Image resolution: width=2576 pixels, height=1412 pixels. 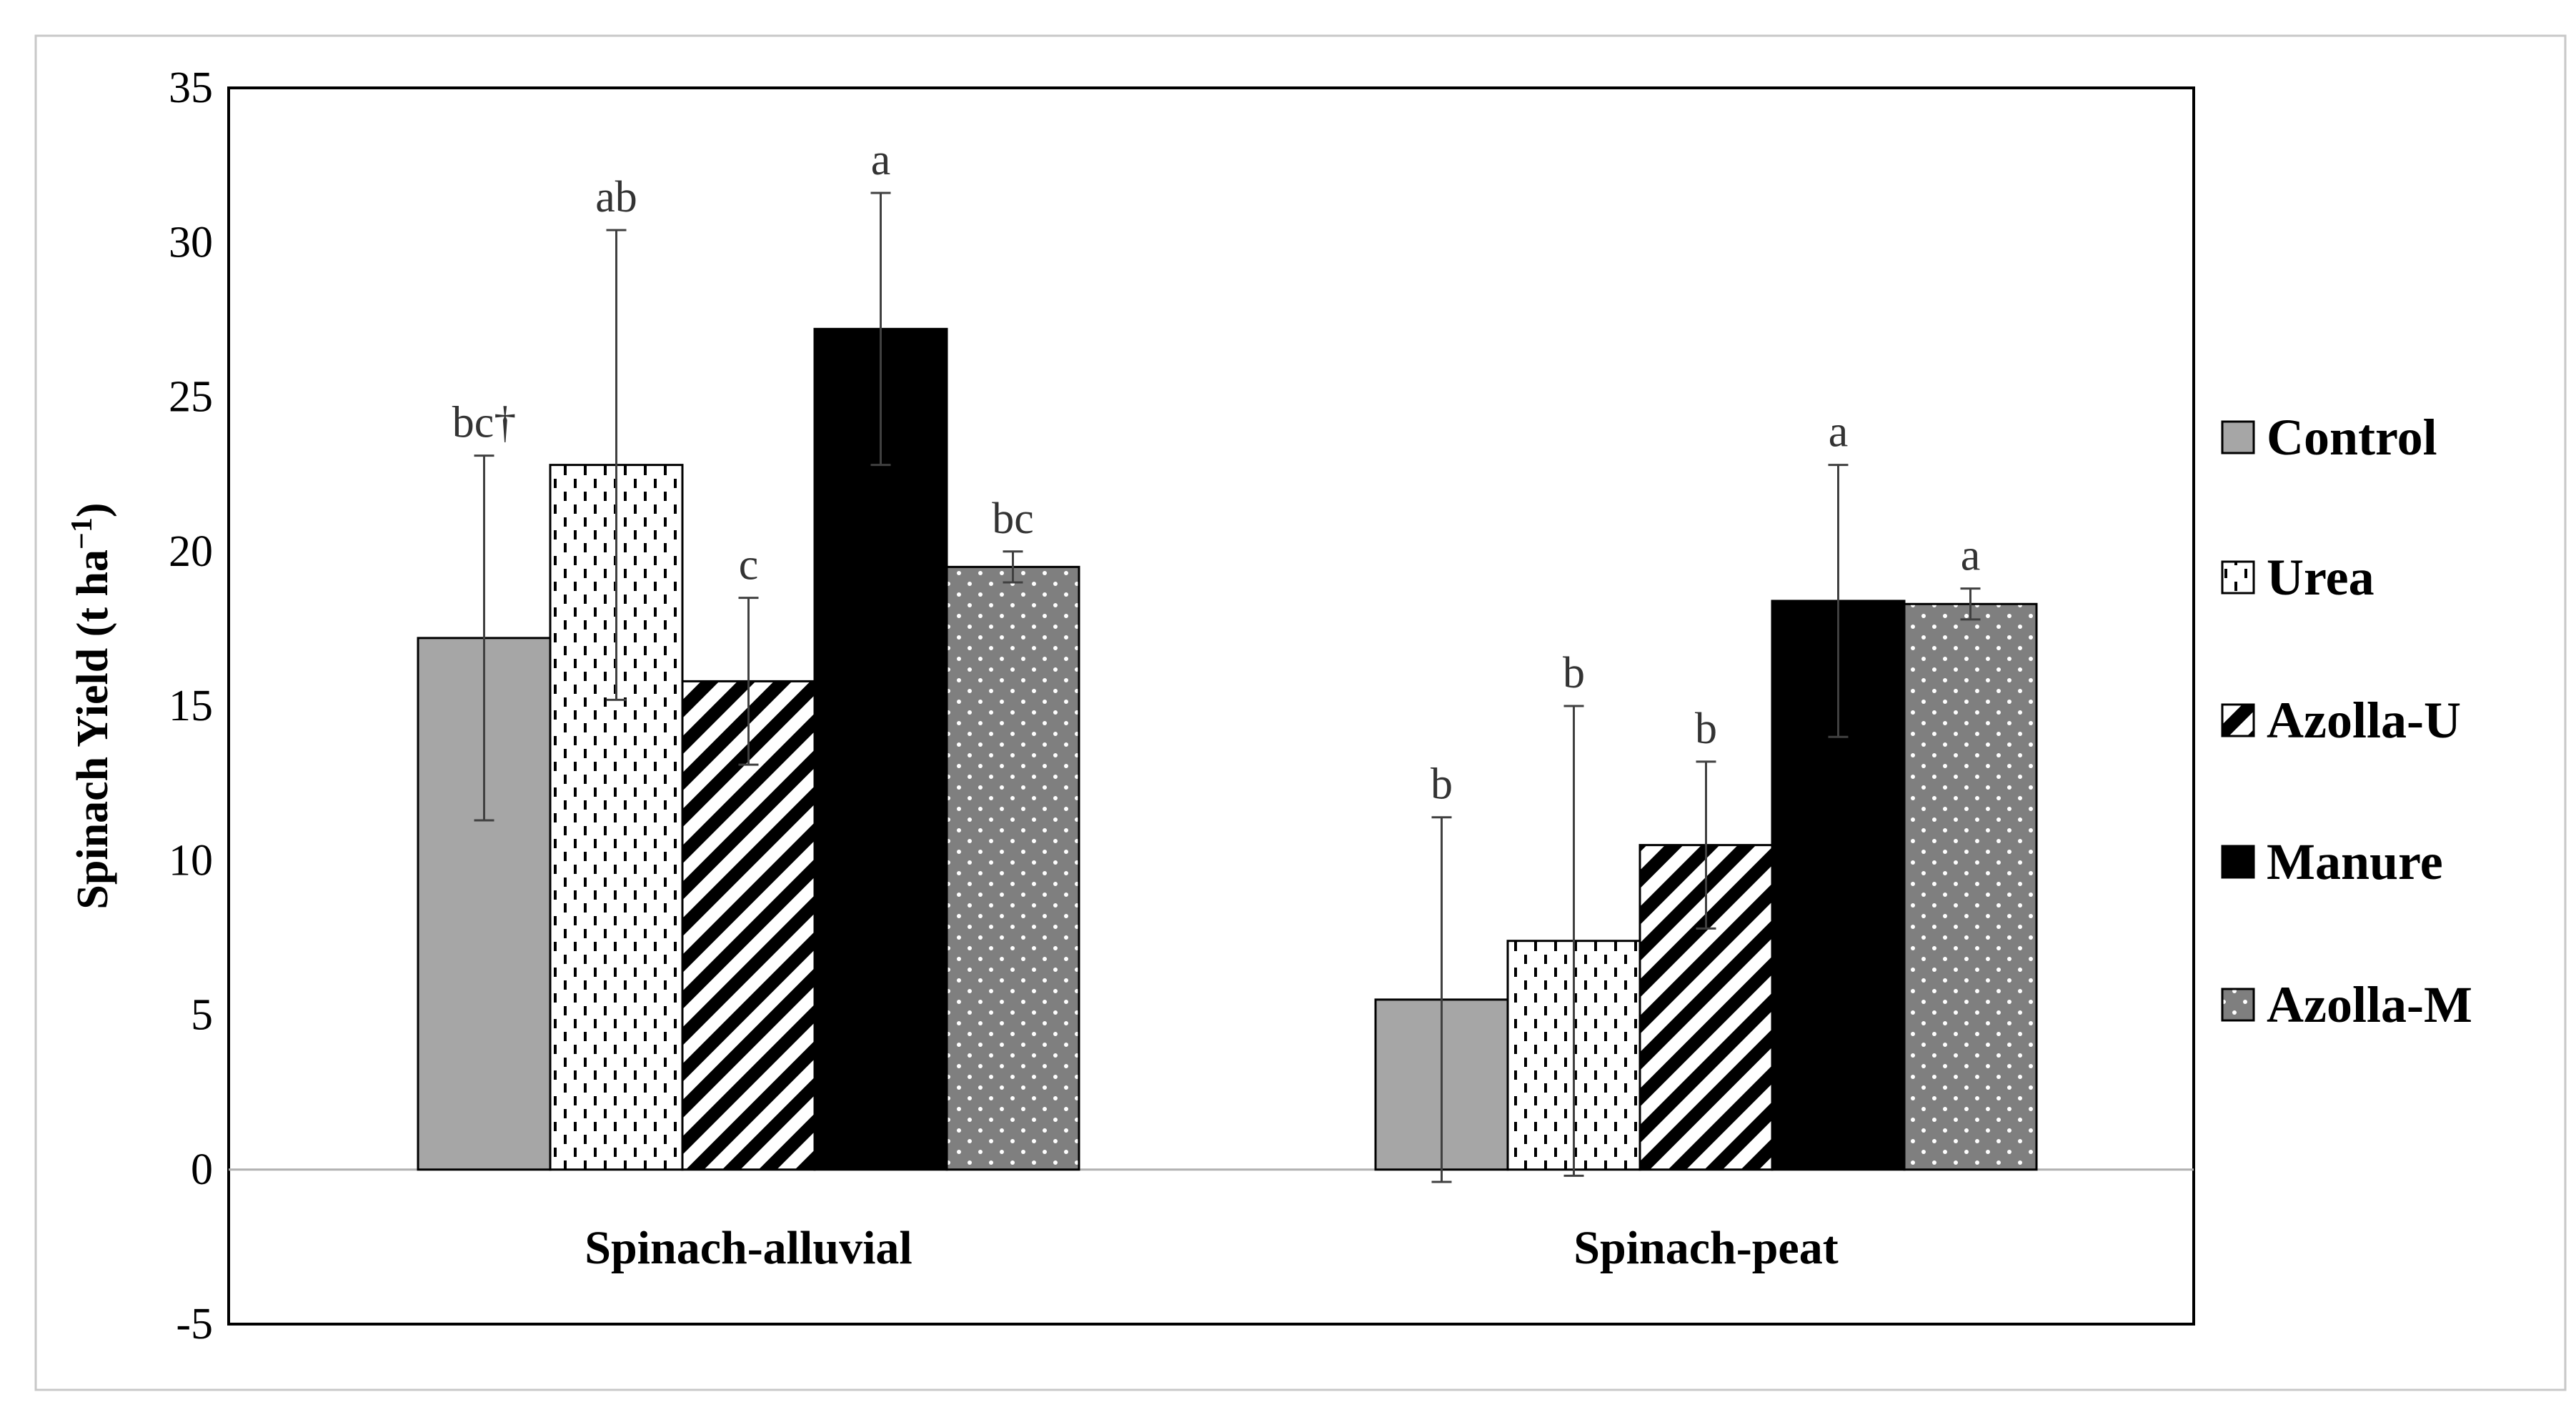 I want to click on legend-label: Control, so click(x=2352, y=438).